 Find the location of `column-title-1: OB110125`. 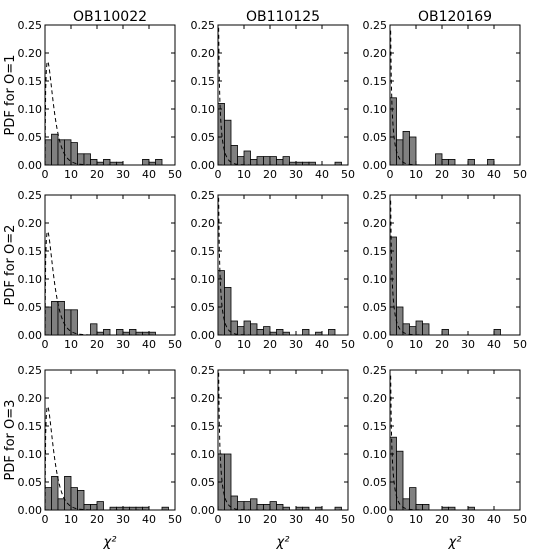

column-title-1: OB110125 is located at coordinates (283, 17).